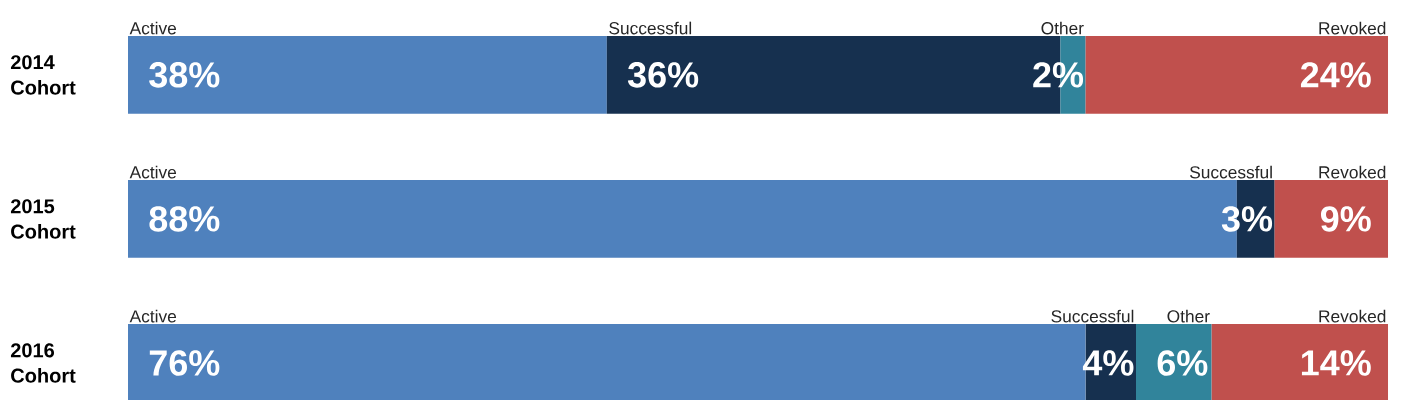 Image resolution: width=1401 pixels, height=400 pixels. Describe the element at coordinates (1188, 316) in the screenshot. I see `series-label: Other` at that location.